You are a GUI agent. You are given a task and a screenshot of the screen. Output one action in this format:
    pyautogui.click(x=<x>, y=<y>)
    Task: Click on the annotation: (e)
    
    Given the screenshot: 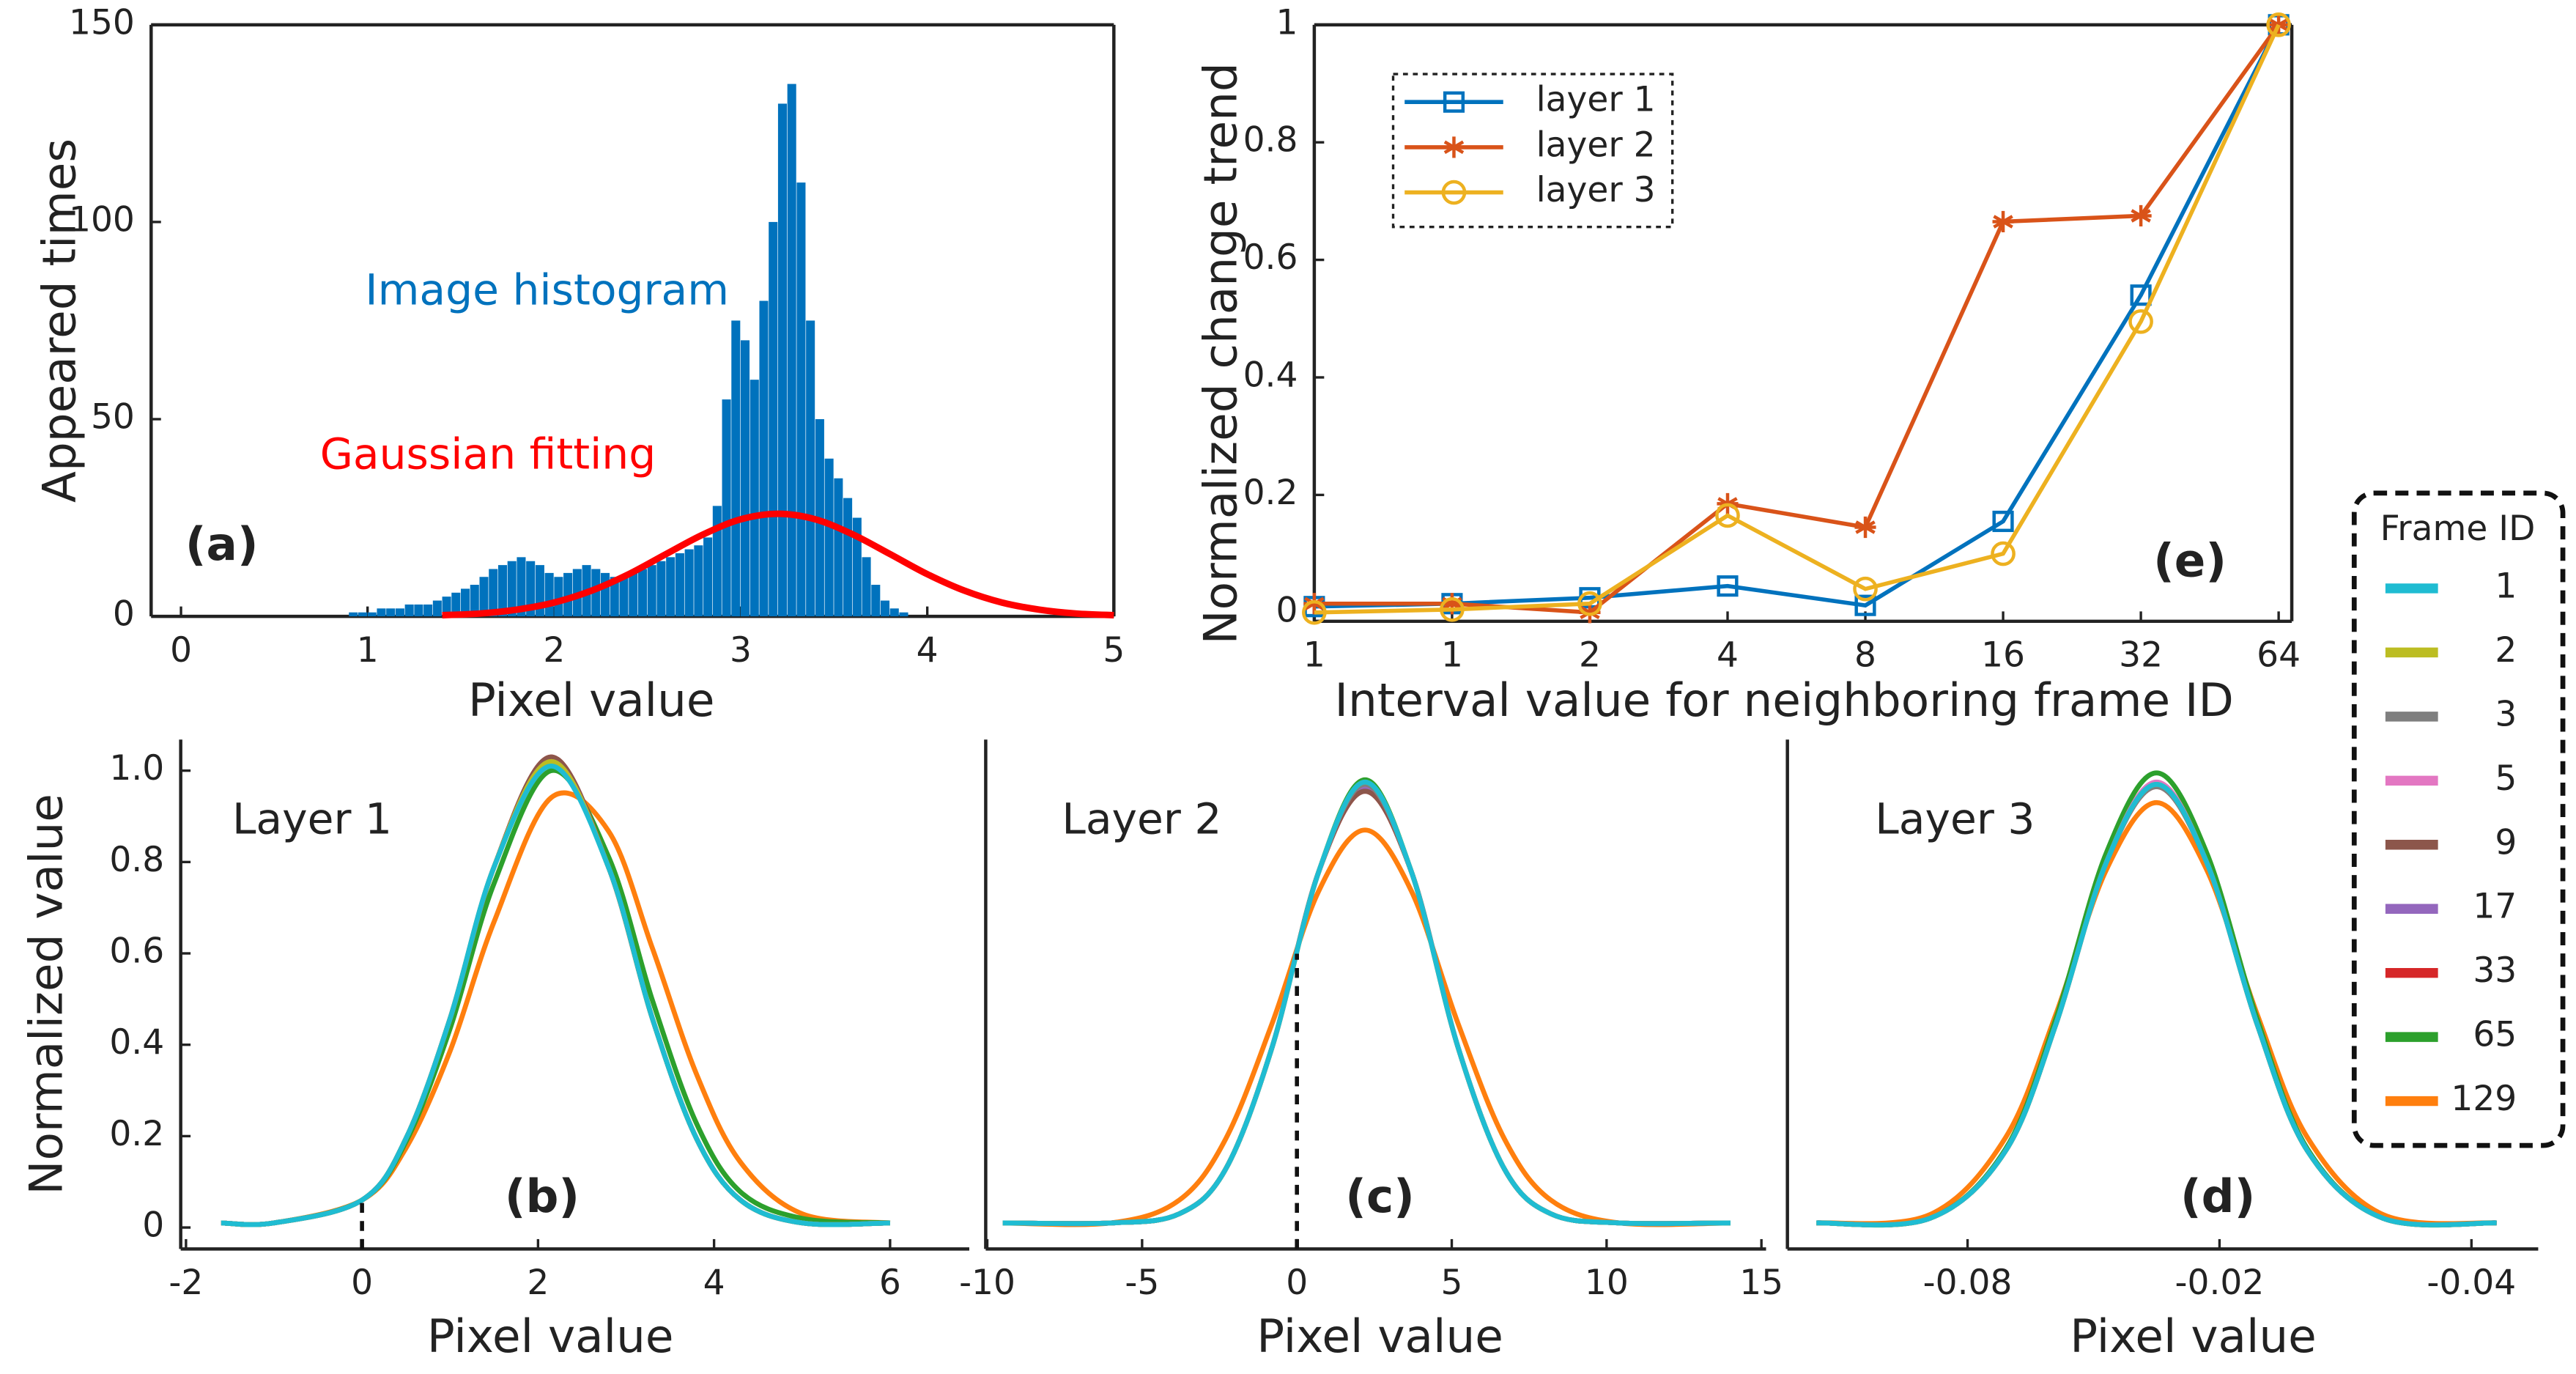 What is the action you would take?
    pyautogui.click(x=2190, y=560)
    